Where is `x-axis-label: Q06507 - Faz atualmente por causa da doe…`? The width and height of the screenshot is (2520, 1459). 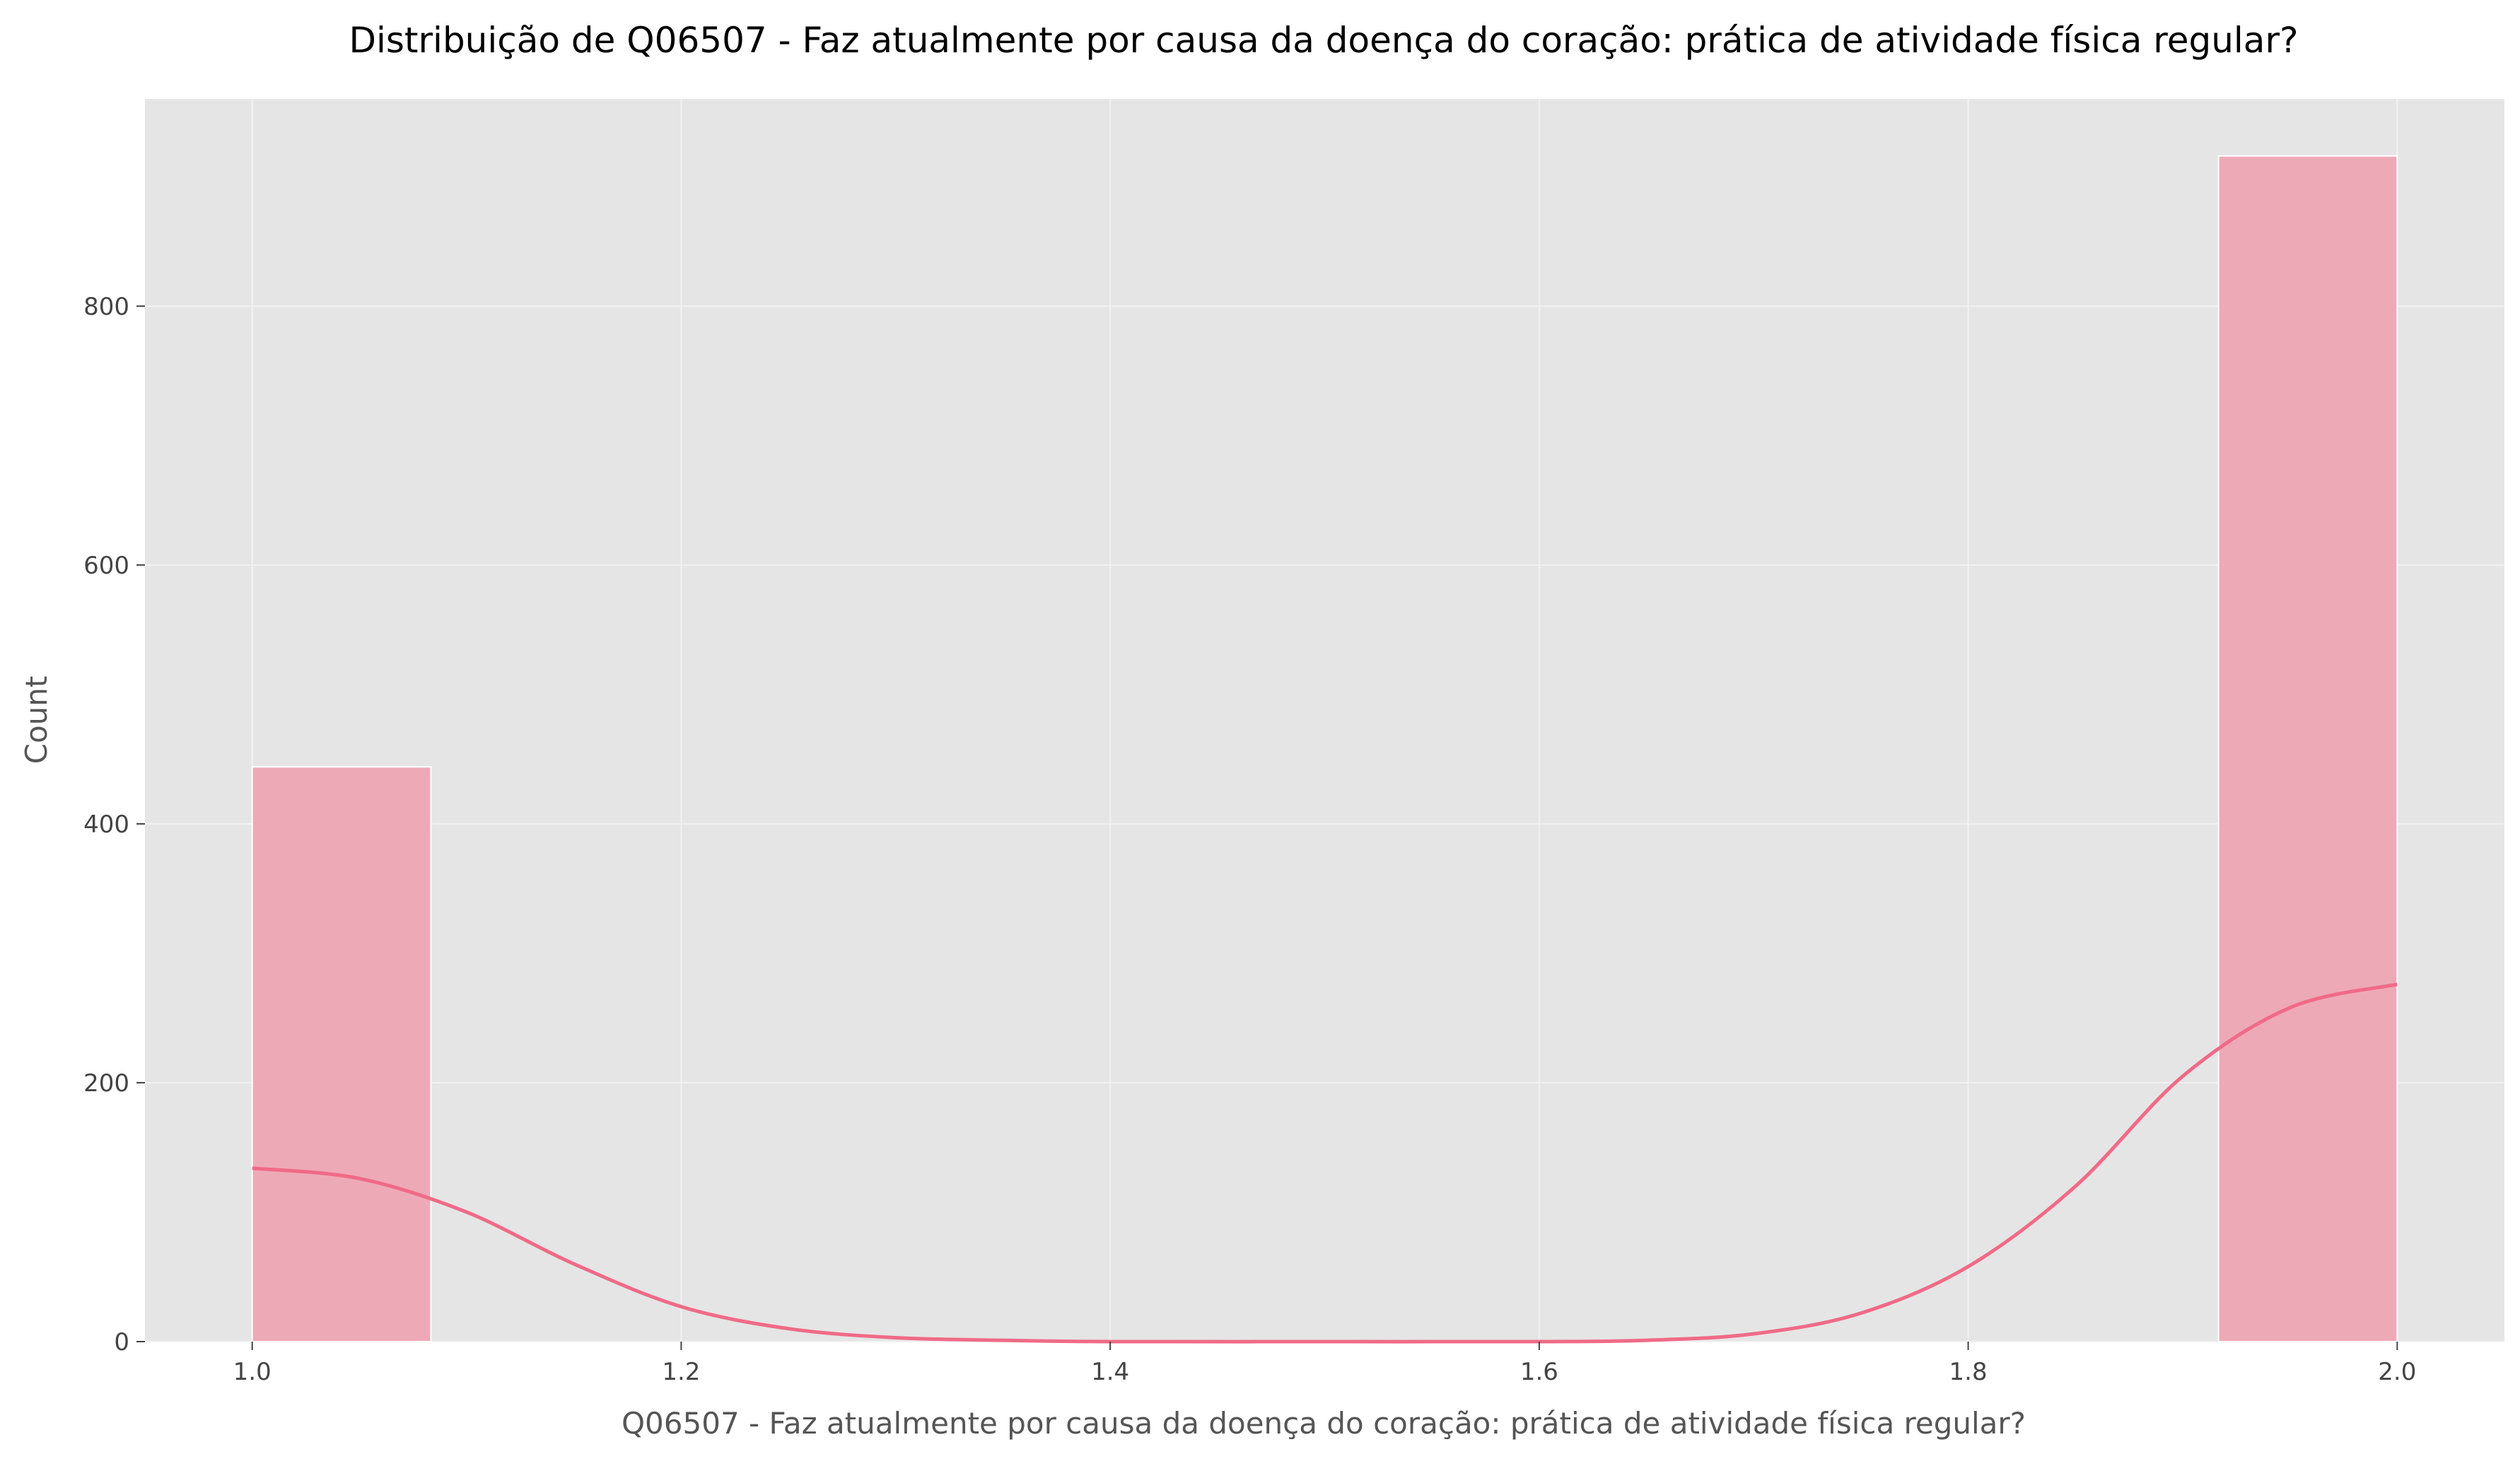
x-axis-label: Q06507 - Faz atualmente por causa da doe… is located at coordinates (1324, 1423).